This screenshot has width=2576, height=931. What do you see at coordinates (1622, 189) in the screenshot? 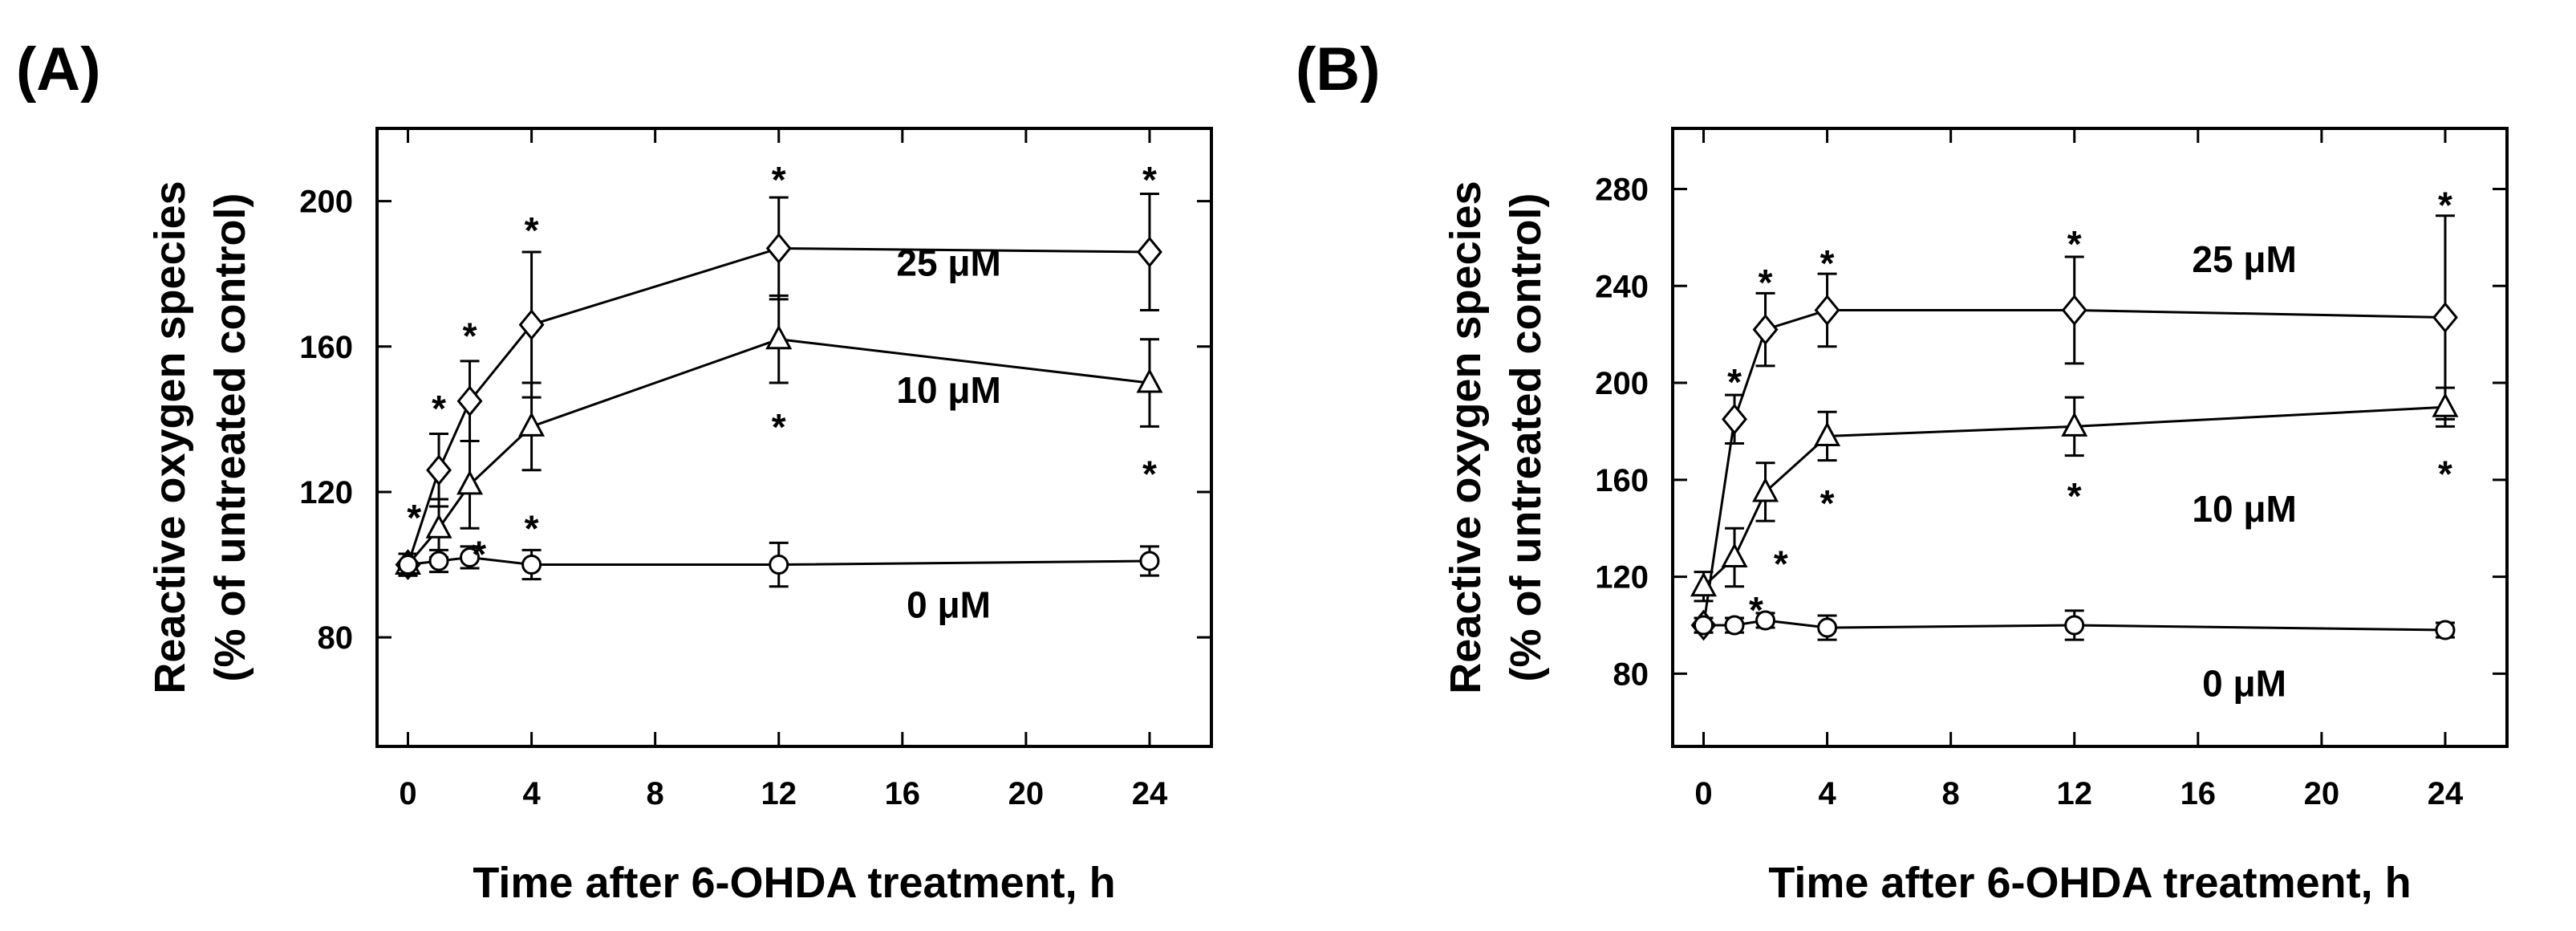
I see `y-tick-label: 280` at bounding box center [1622, 189].